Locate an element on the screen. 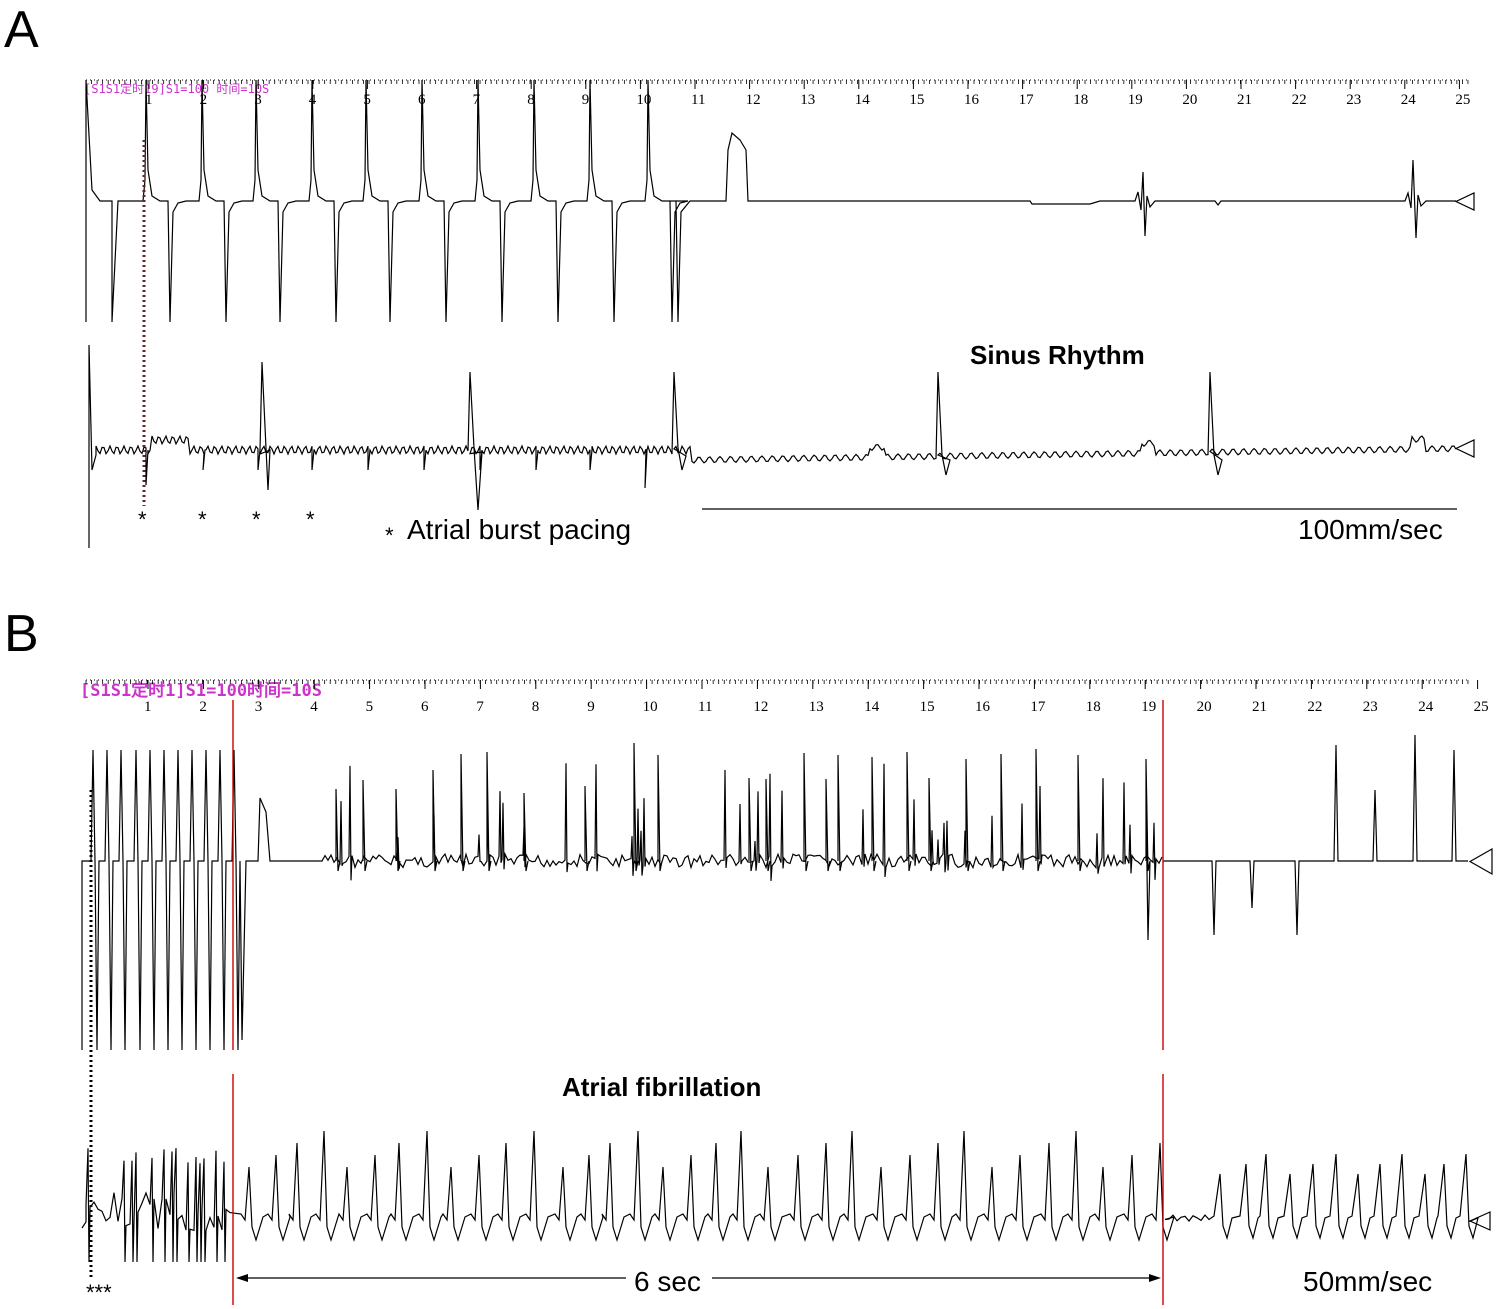  panel-b-top-end-marker is located at coordinates (1480, 861).